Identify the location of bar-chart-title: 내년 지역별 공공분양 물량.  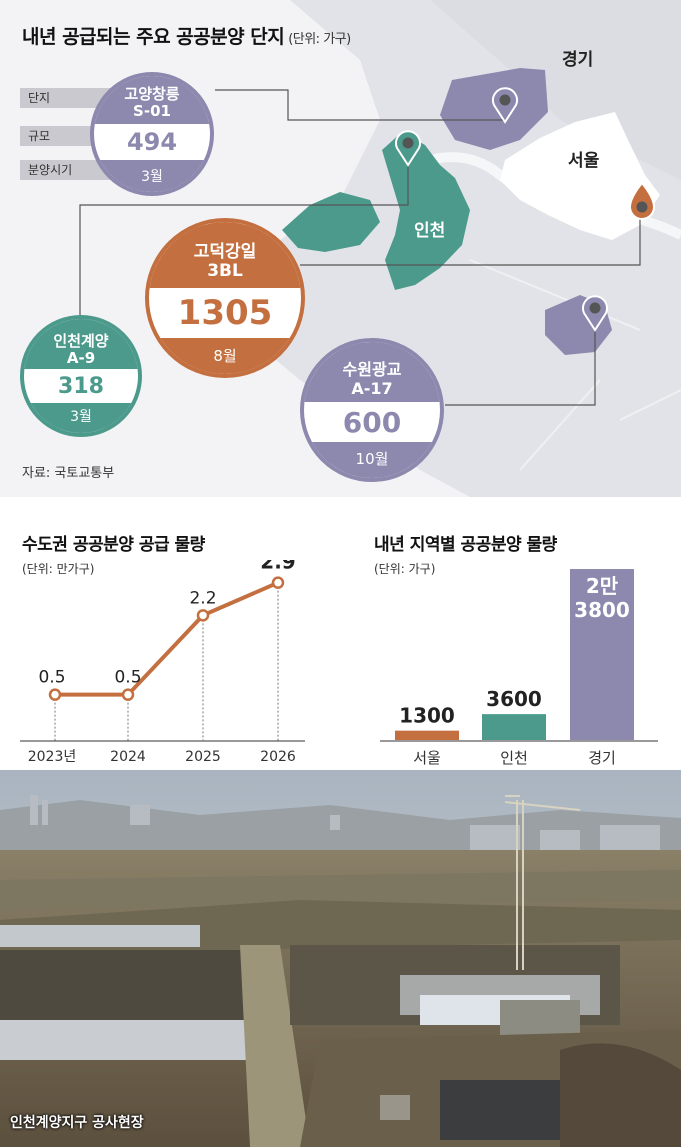
(465, 545).